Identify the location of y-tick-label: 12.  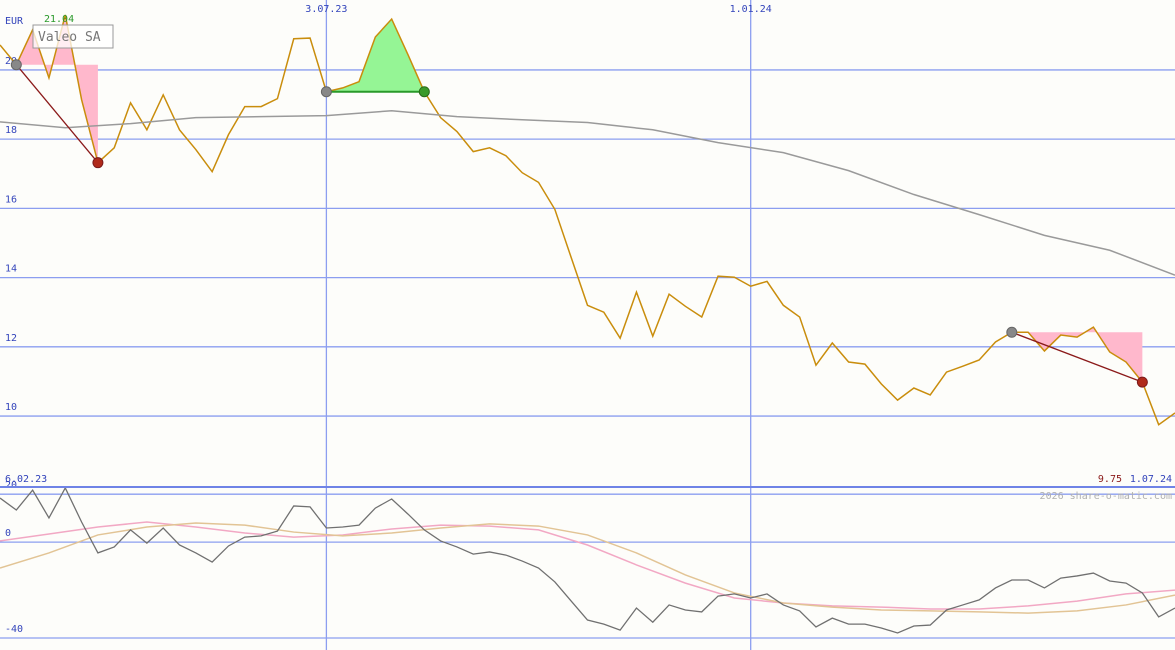
(11, 338).